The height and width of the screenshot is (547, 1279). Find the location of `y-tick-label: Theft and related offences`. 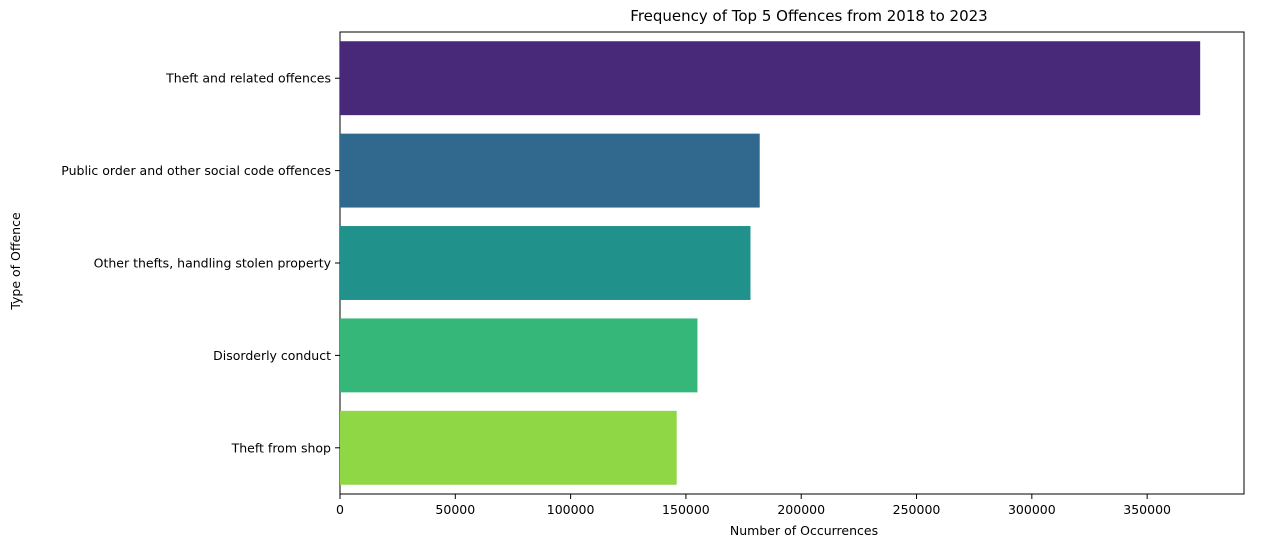

y-tick-label: Theft and related offences is located at coordinates (248, 78).